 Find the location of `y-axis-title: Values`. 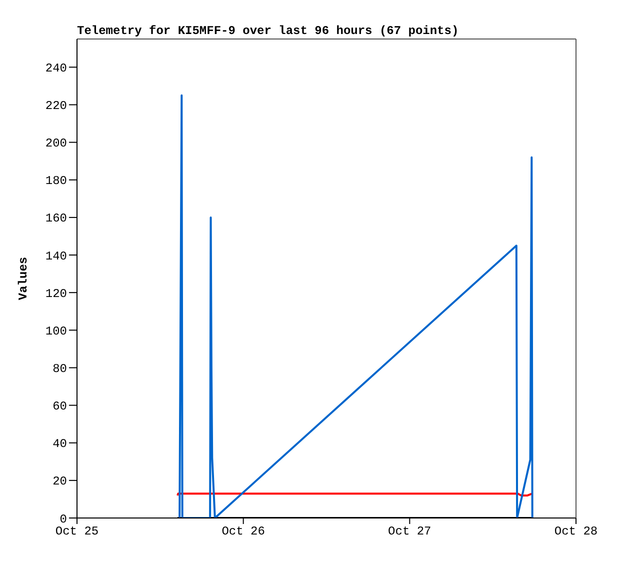

y-axis-title: Values is located at coordinates (23, 278).